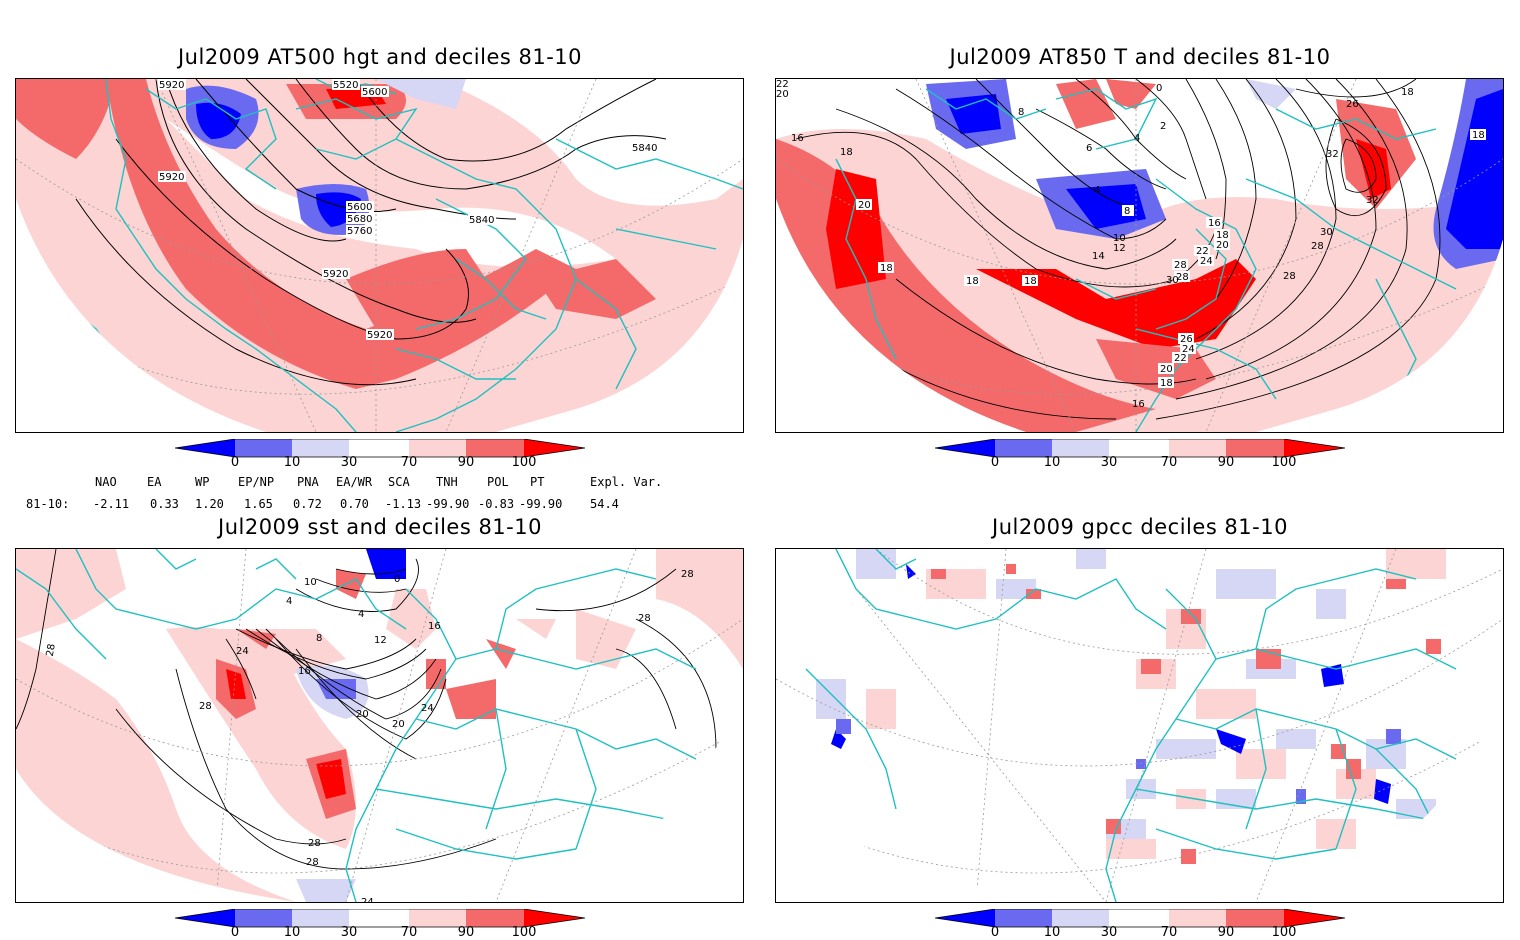 The height and width of the screenshot is (940, 1520). Describe the element at coordinates (111, 504) in the screenshot. I see `index-value: -2.11` at that location.